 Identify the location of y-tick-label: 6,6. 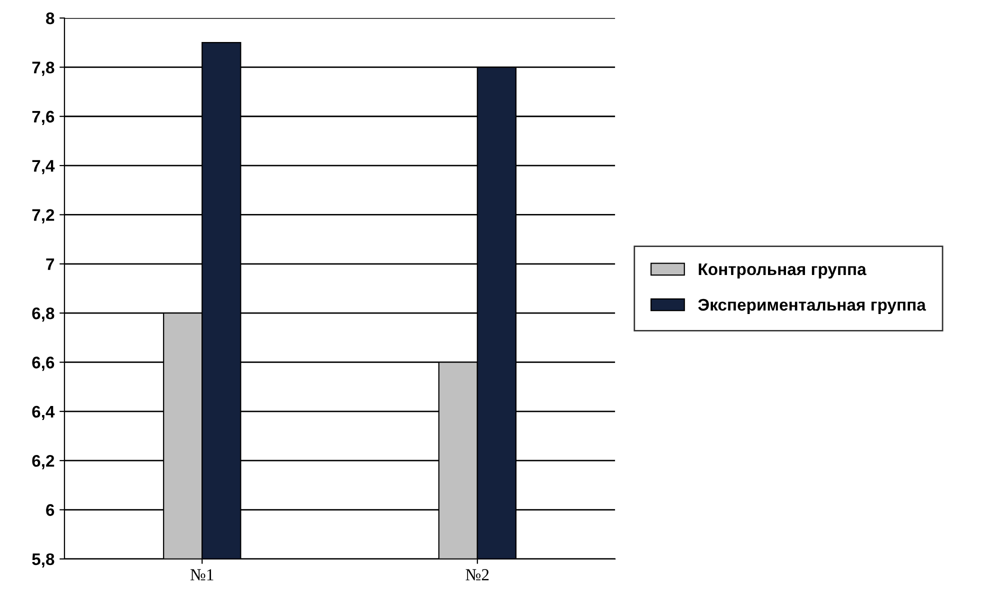
(43, 363).